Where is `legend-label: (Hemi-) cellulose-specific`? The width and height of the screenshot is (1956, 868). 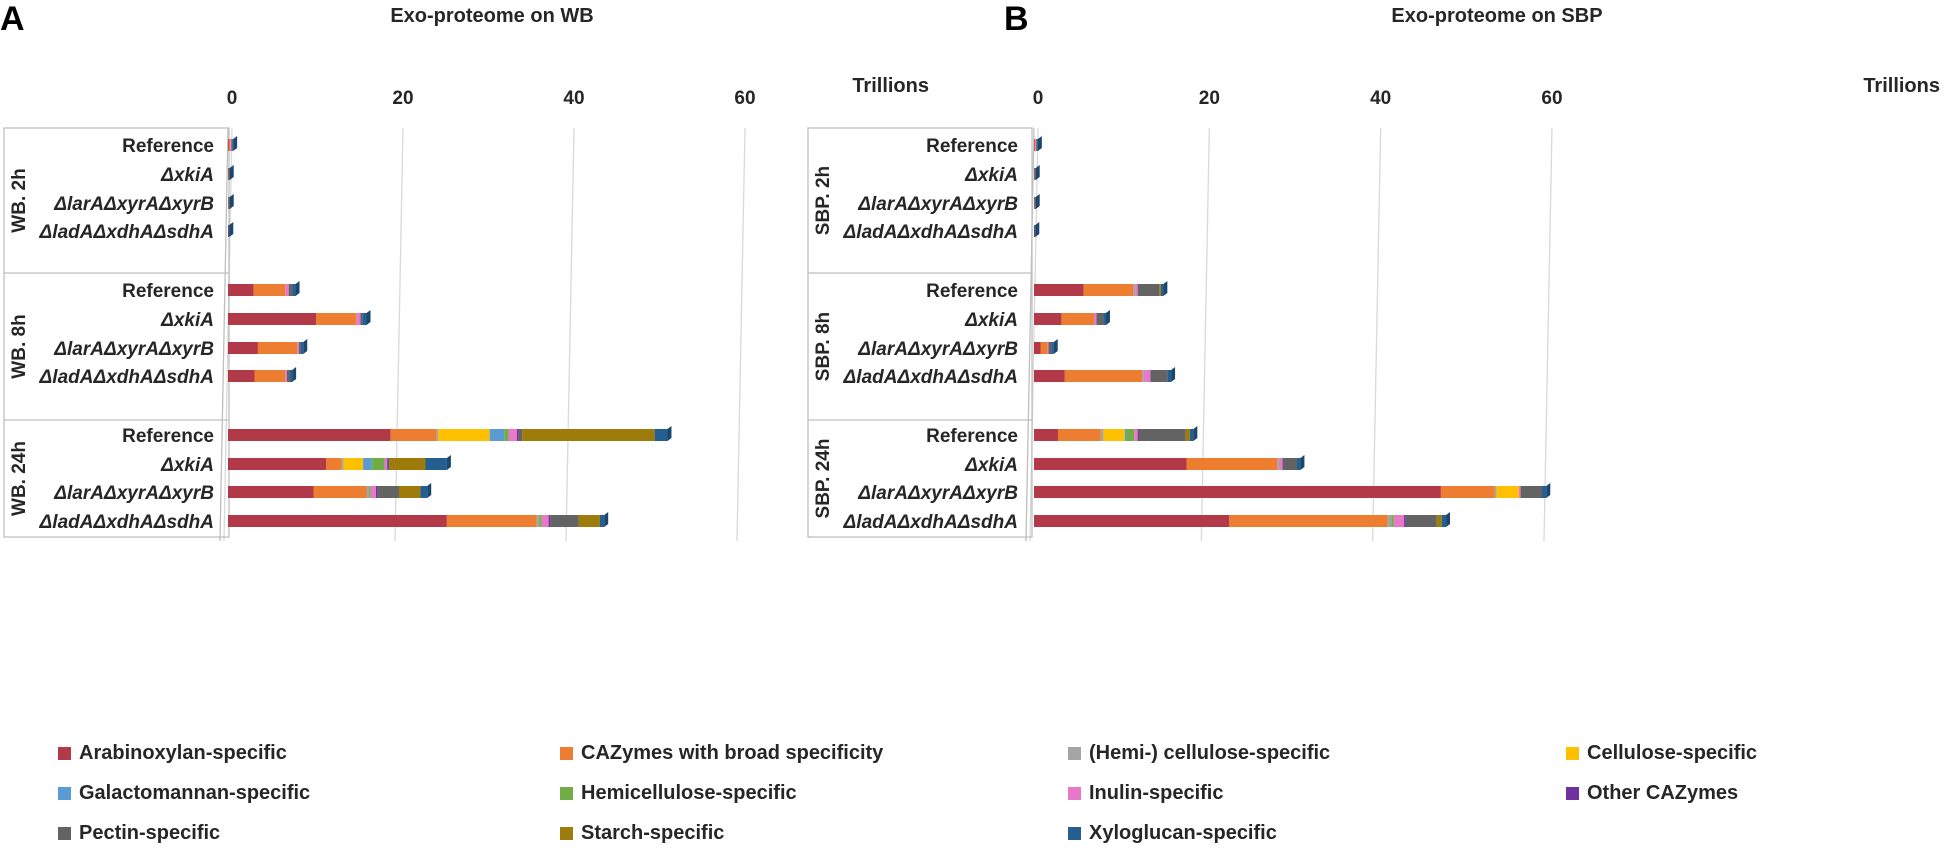
legend-label: (Hemi-) cellulose-specific is located at coordinates (1210, 752).